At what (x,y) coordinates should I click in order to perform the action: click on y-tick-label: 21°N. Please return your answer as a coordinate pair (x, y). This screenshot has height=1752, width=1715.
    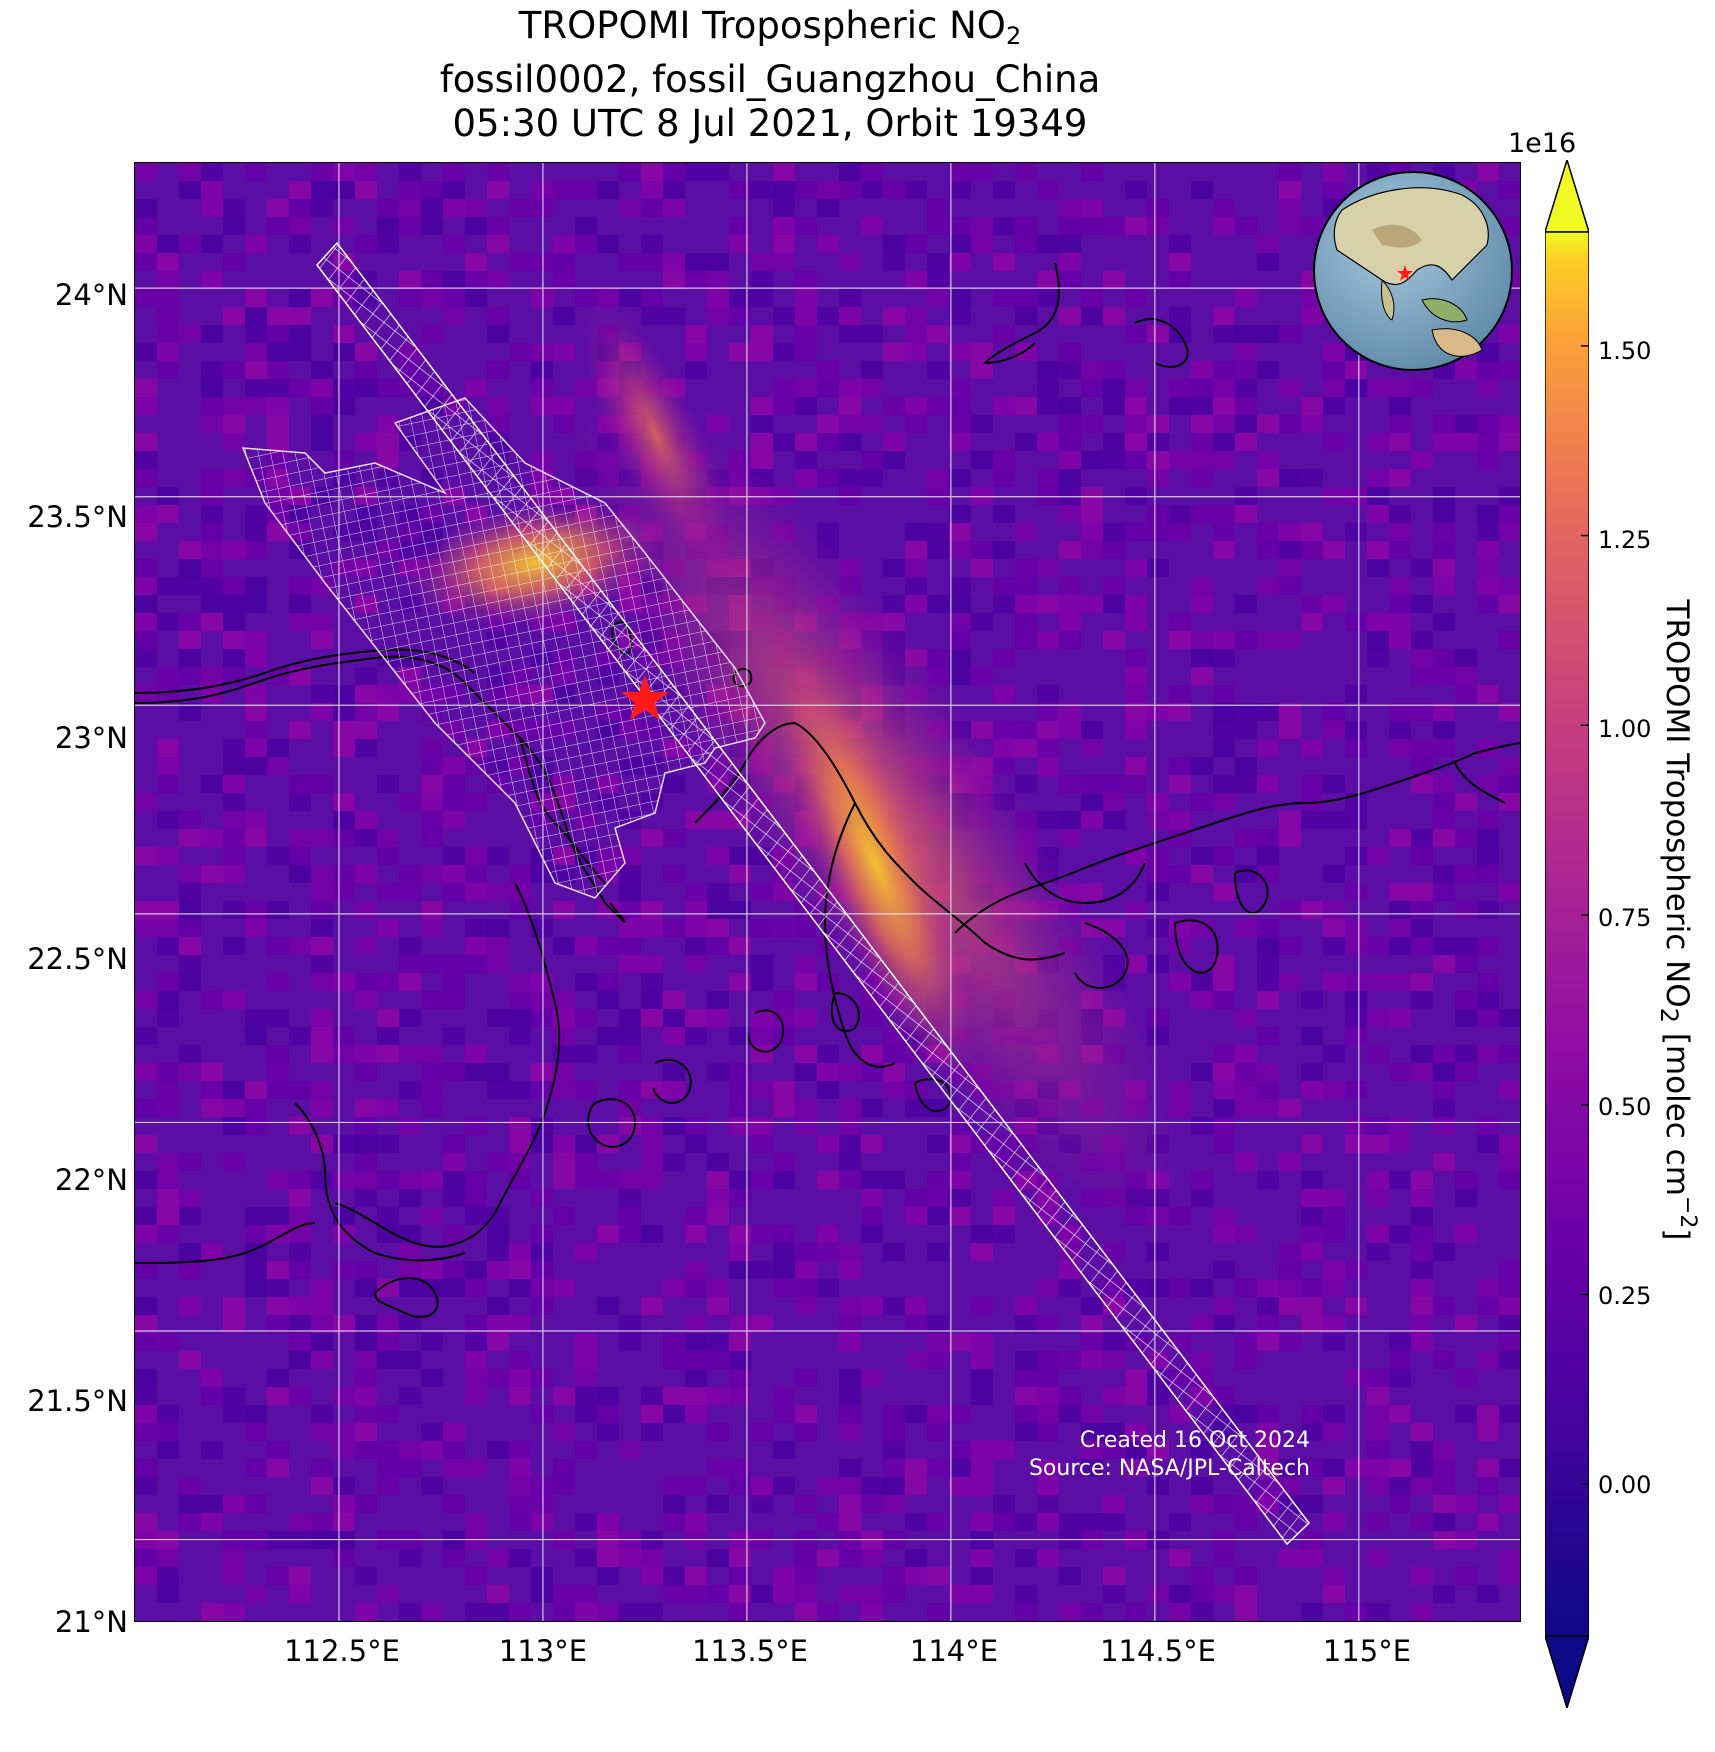
    Looking at the image, I should click on (91, 1622).